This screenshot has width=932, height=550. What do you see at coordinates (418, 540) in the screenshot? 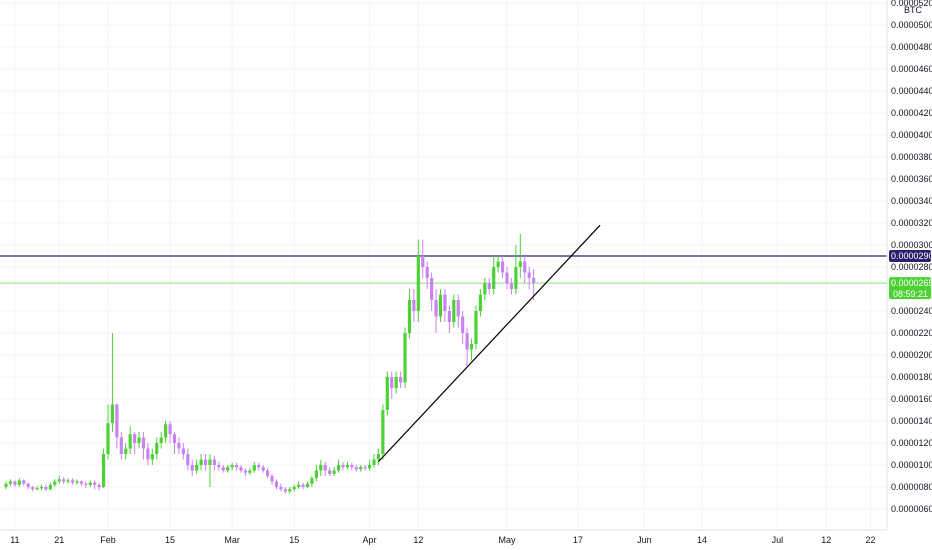
I see `x-tick-label: 12` at bounding box center [418, 540].